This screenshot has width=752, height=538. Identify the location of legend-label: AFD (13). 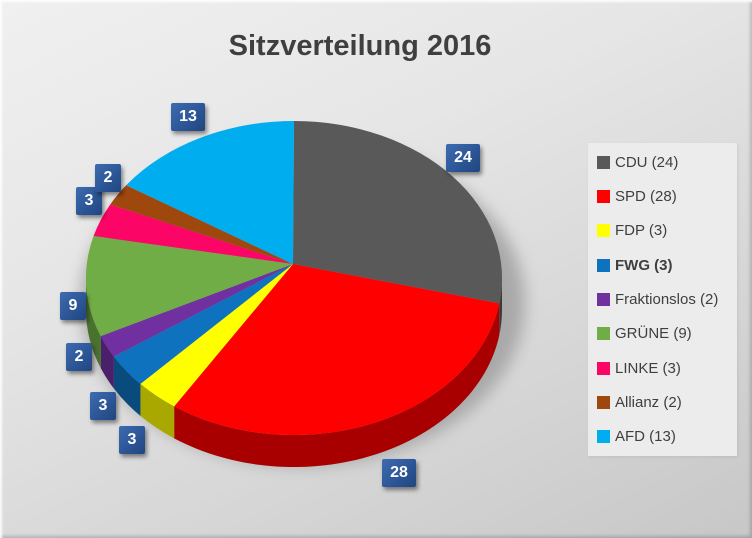
(645, 437).